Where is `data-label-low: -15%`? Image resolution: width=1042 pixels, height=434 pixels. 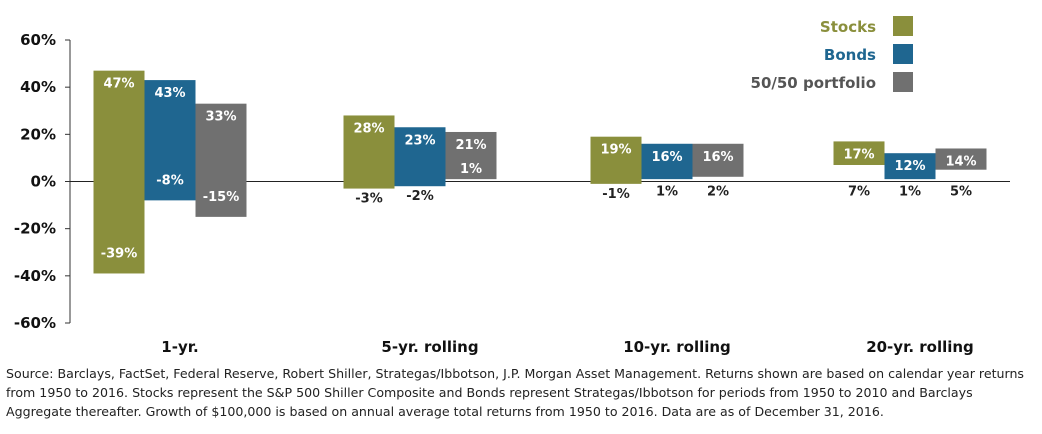 data-label-low: -15% is located at coordinates (221, 197).